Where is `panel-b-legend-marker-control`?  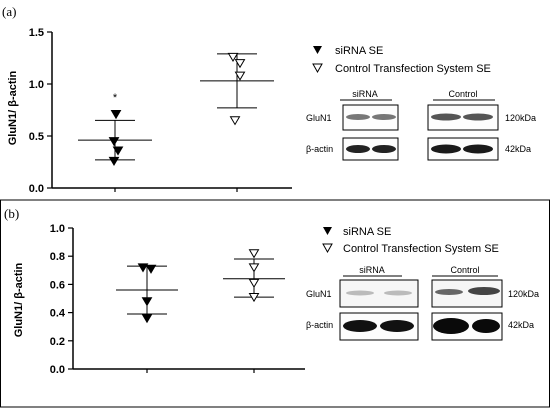
panel-b-legend-marker-control is located at coordinates (327, 248).